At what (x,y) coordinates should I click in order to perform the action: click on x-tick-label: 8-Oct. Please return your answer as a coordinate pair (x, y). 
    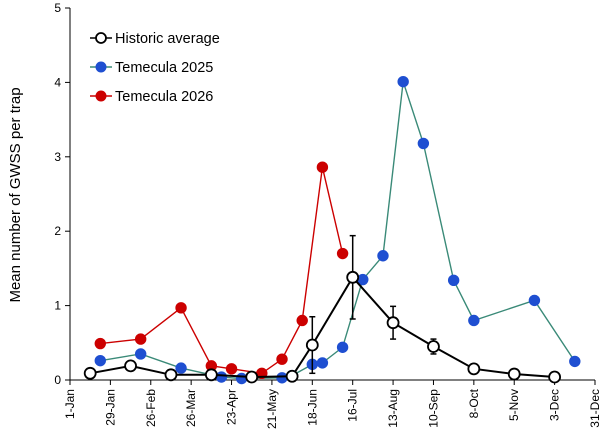
    Looking at the image, I should click on (474, 403).